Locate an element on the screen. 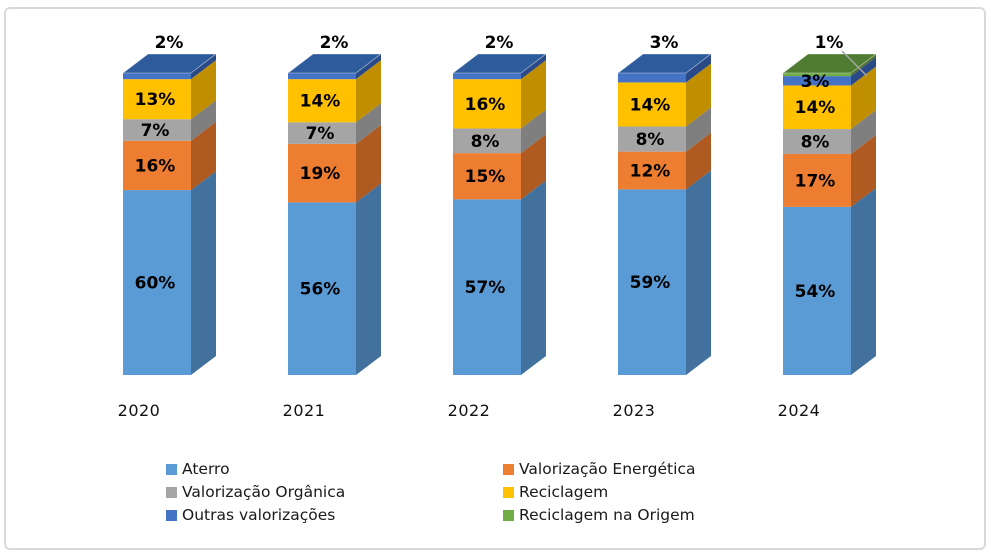 This screenshot has width=991, height=556. legend-label: Valorização Orgânica is located at coordinates (264, 492).